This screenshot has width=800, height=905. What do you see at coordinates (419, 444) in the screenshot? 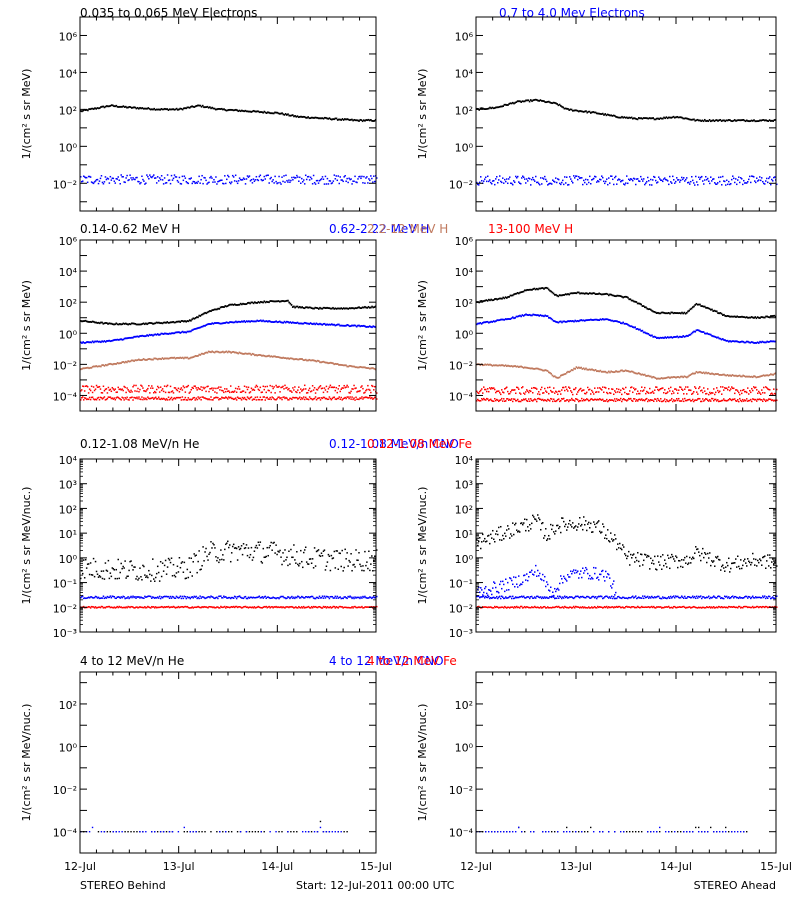
I see `chart-title-part: 0.12-1.08 MeV Fe` at bounding box center [419, 444].